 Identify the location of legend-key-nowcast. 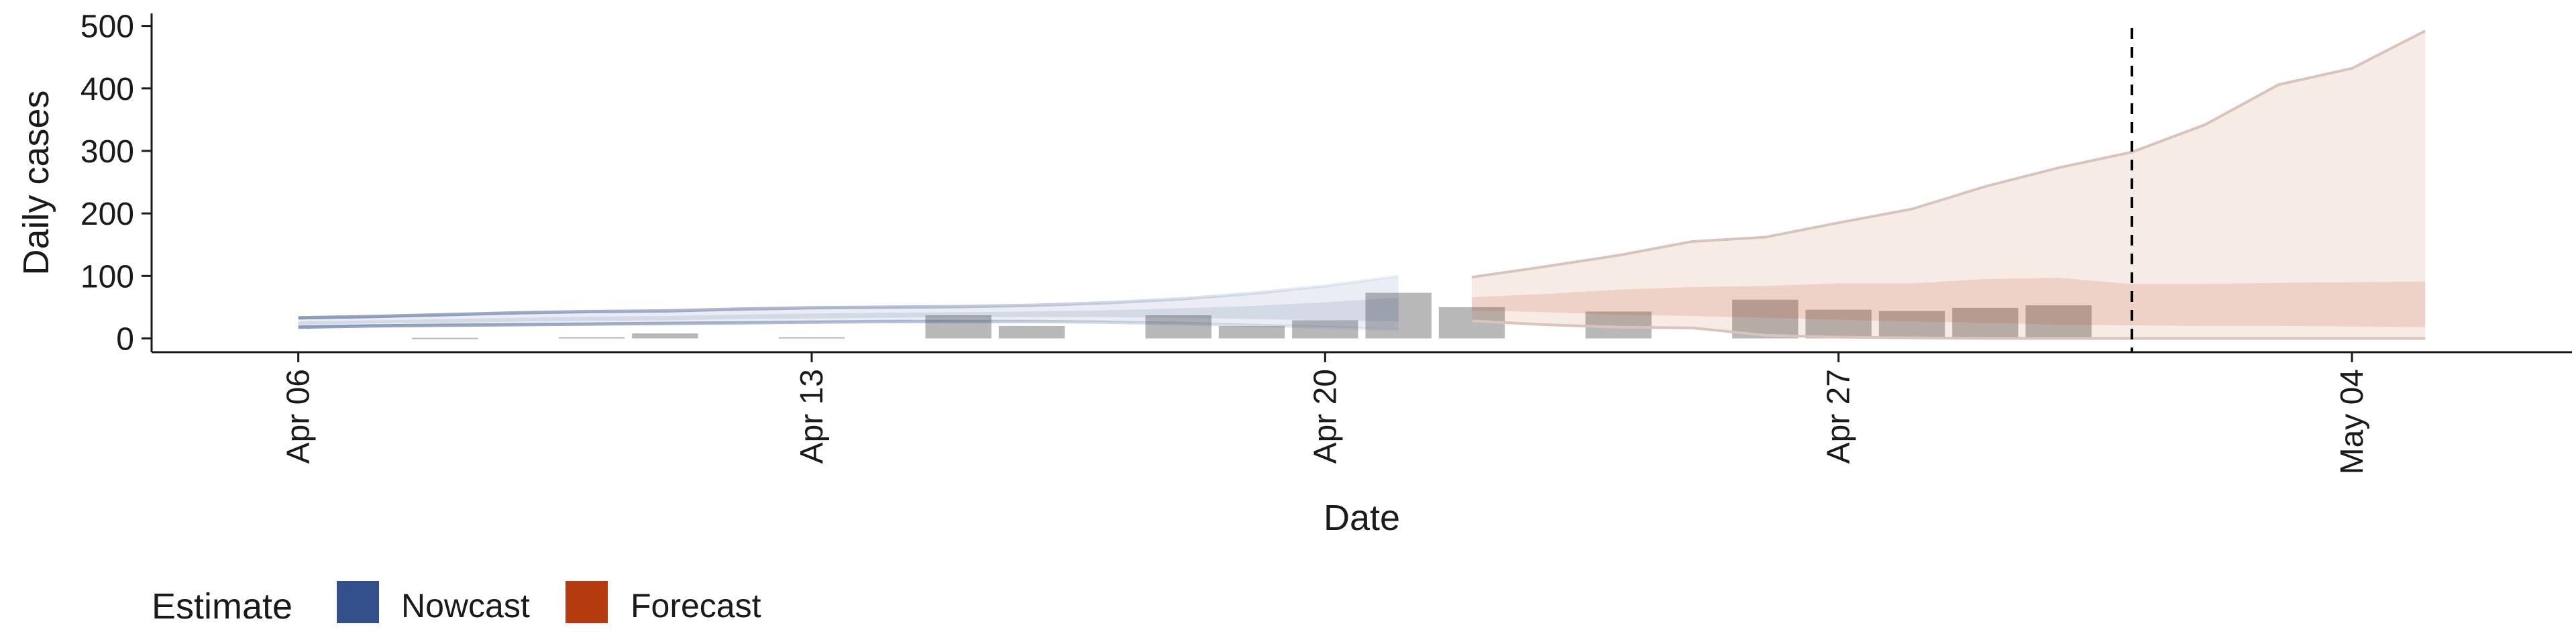
(358, 602).